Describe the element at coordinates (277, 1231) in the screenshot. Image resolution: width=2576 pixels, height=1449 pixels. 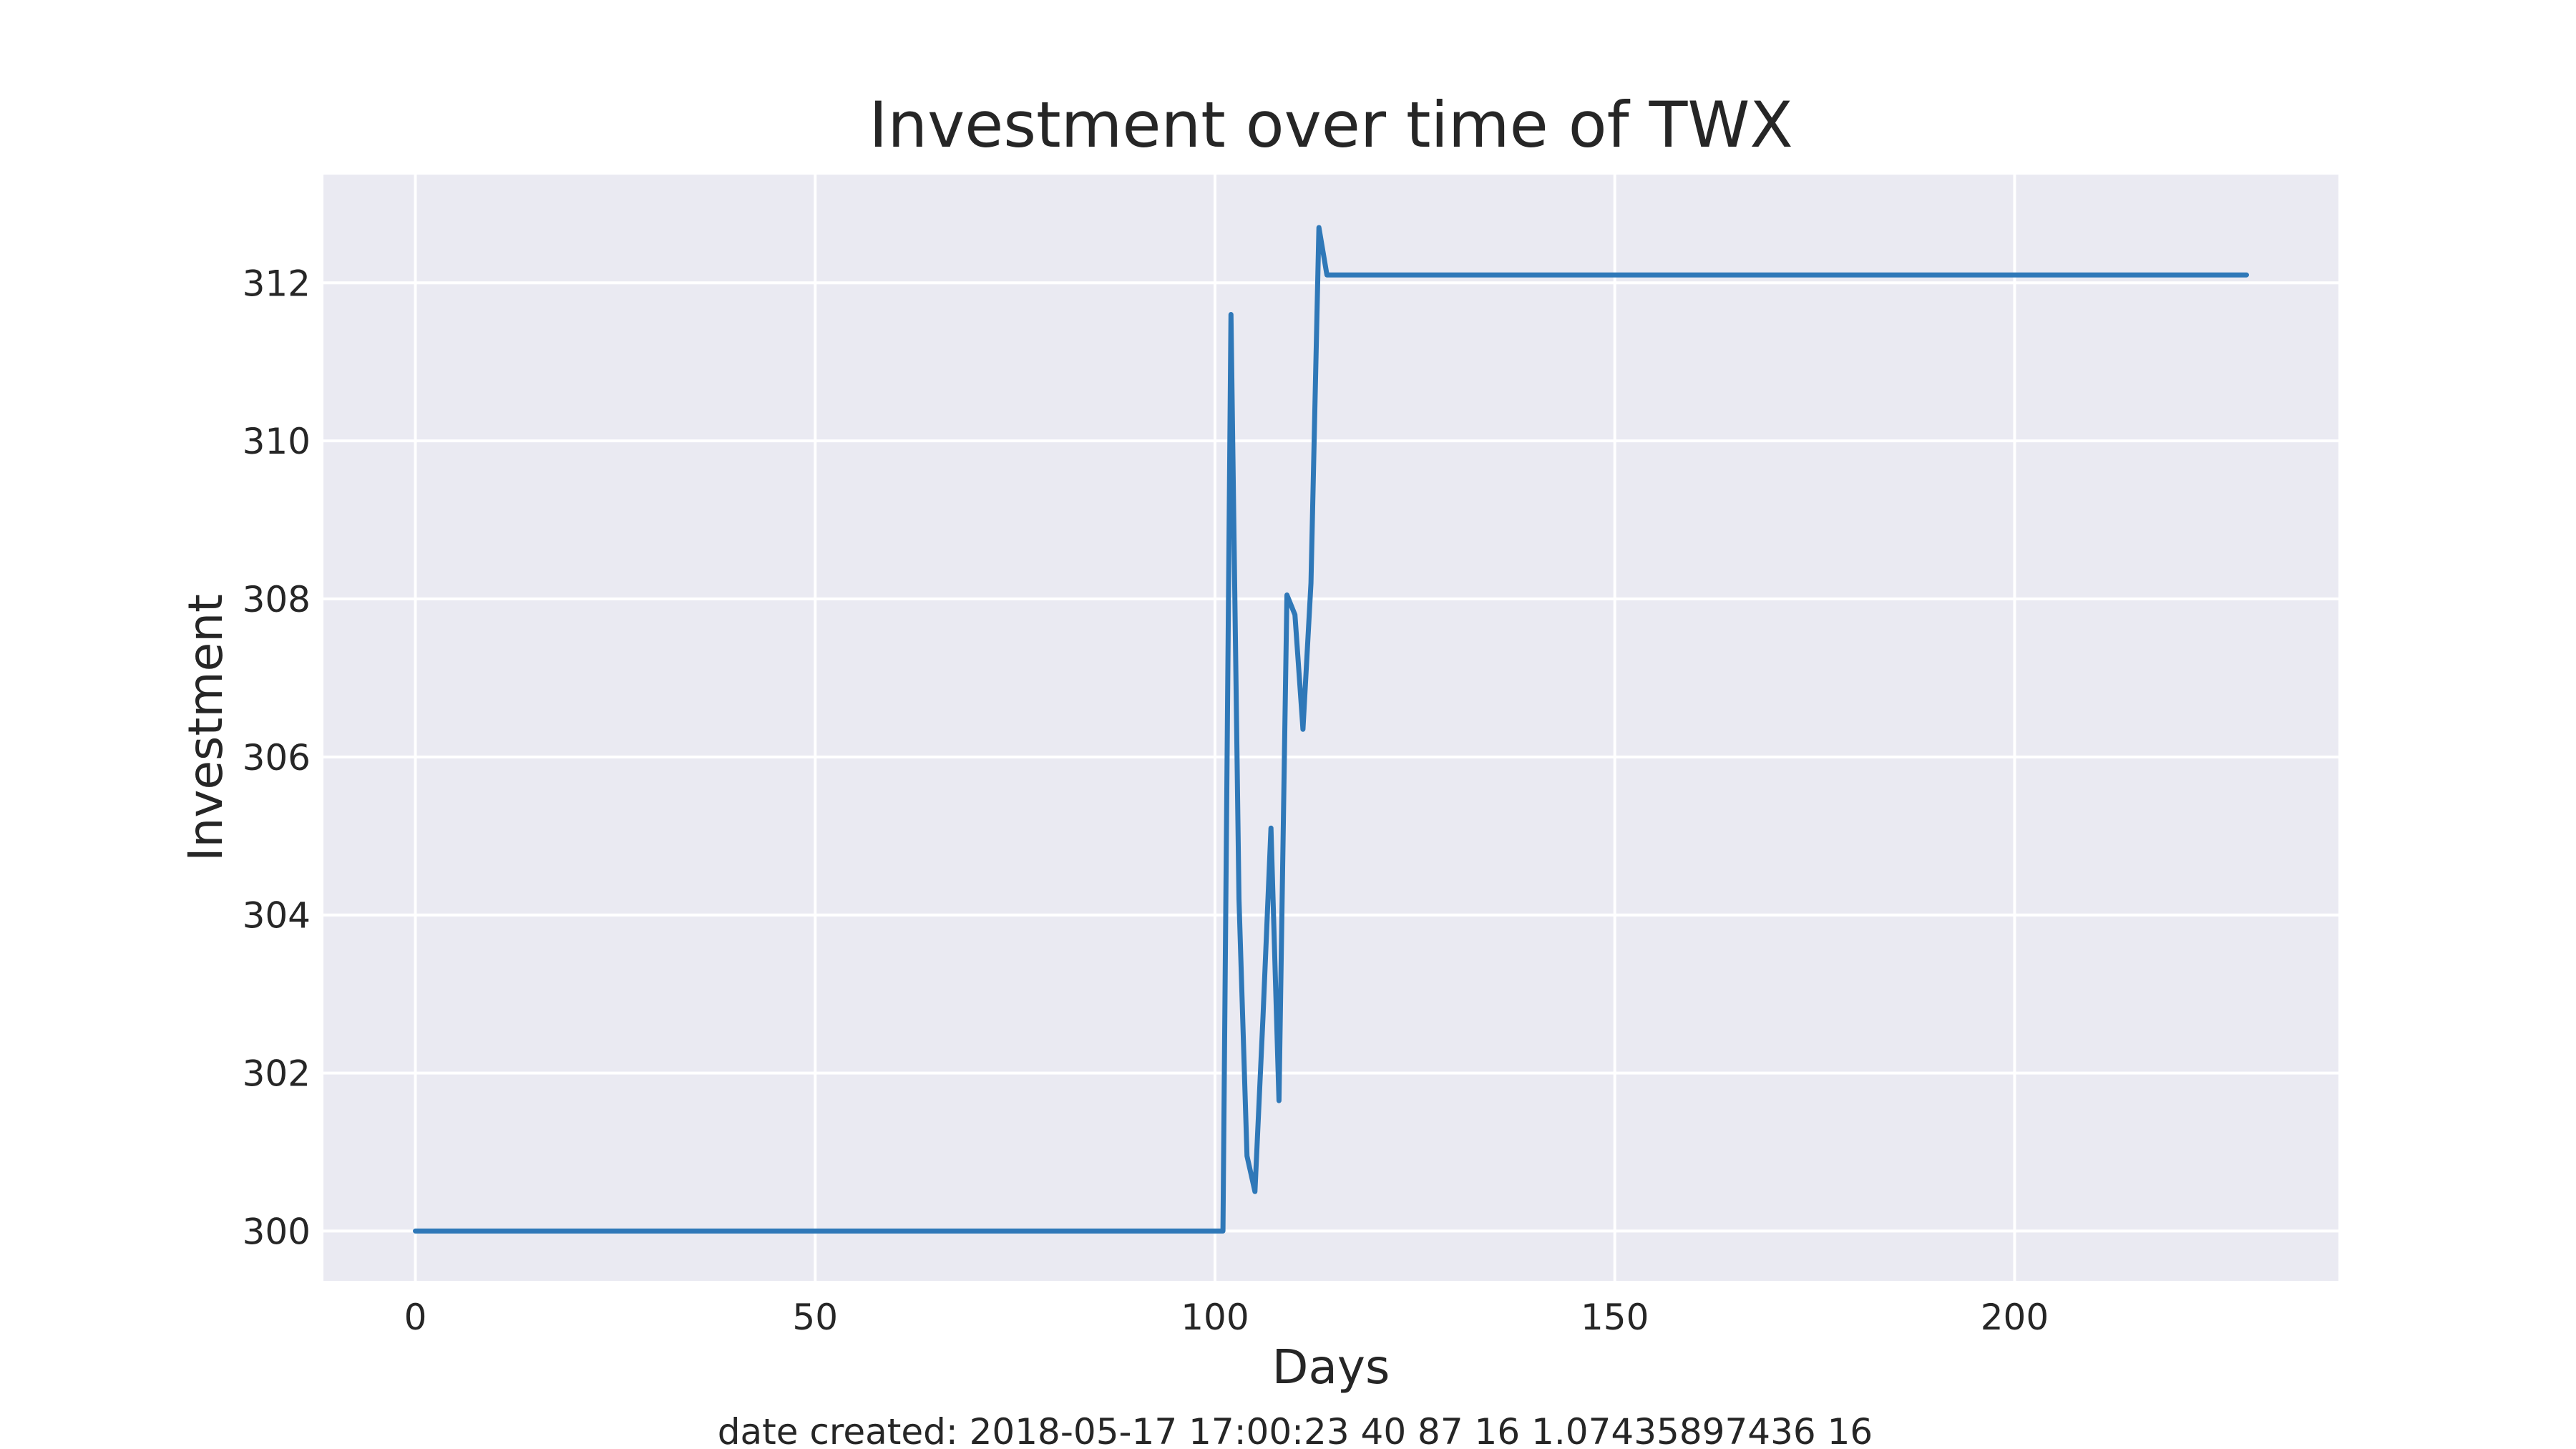
I see `y-tick-label: 300` at that location.